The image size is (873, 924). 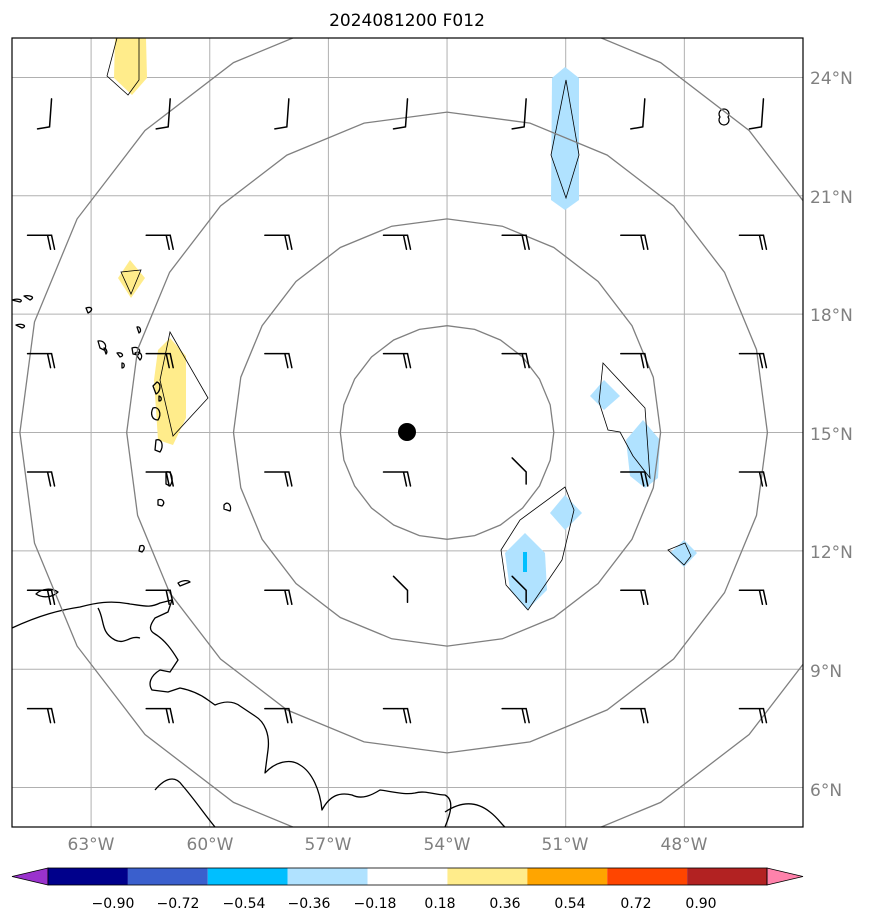 What do you see at coordinates (635, 904) in the screenshot?
I see `colorbar-tick-label: 0.72` at bounding box center [635, 904].